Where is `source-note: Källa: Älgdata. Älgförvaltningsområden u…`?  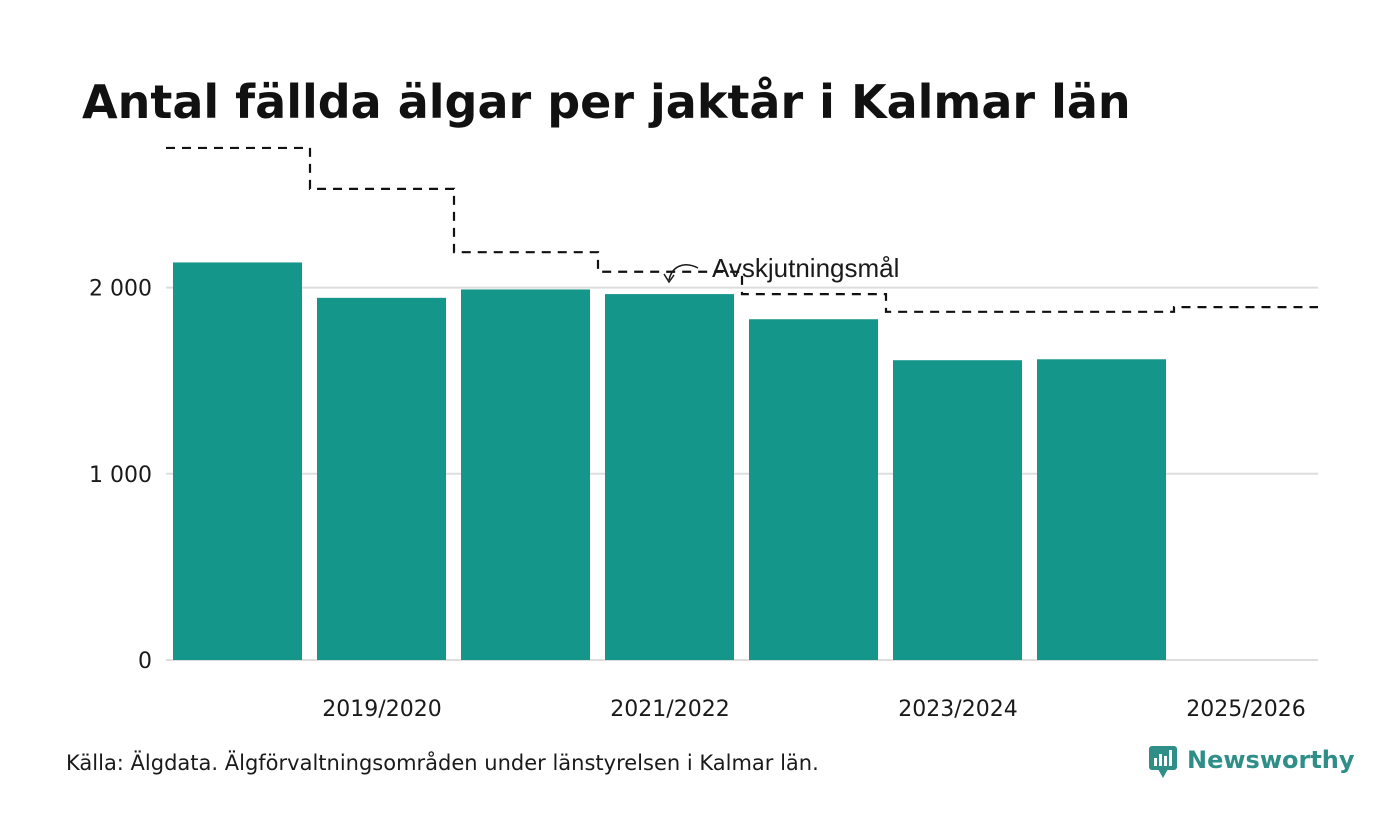 source-note: Källa: Älgdata. Älgförvaltningsområden u… is located at coordinates (442, 762).